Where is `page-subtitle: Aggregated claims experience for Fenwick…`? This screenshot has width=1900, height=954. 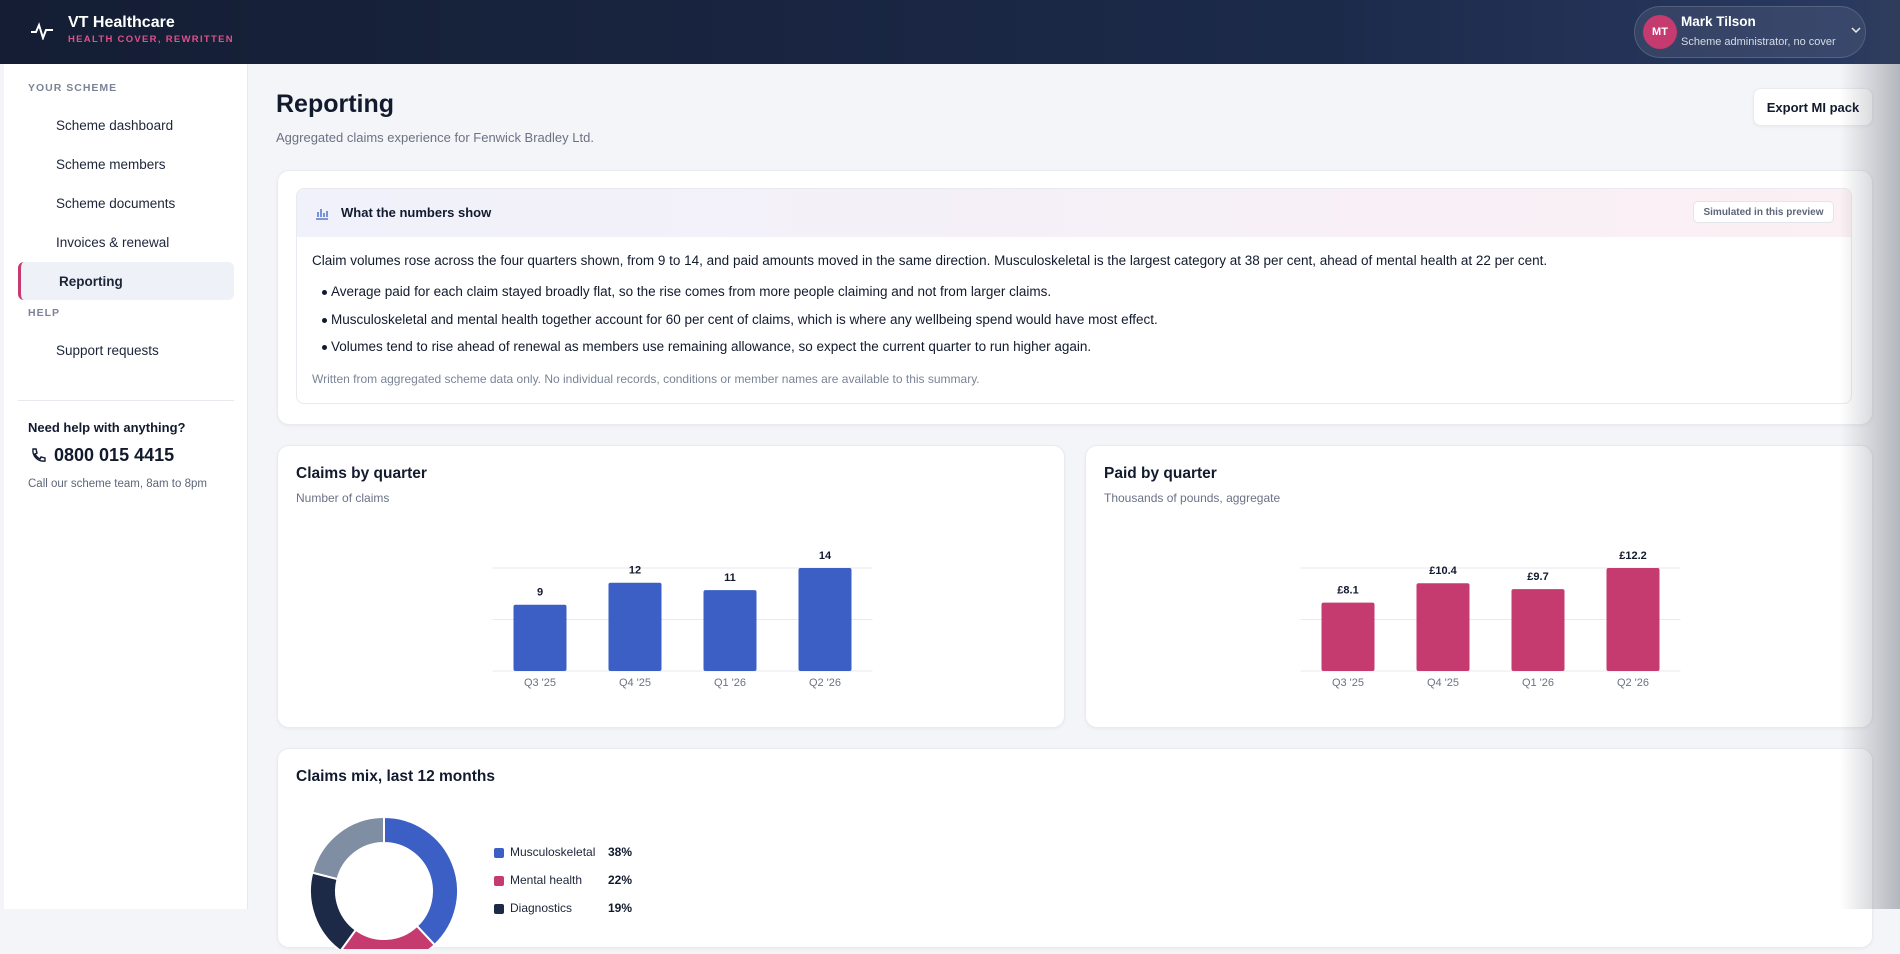
page-subtitle: Aggregated claims experience for Fenwick… is located at coordinates (435, 137).